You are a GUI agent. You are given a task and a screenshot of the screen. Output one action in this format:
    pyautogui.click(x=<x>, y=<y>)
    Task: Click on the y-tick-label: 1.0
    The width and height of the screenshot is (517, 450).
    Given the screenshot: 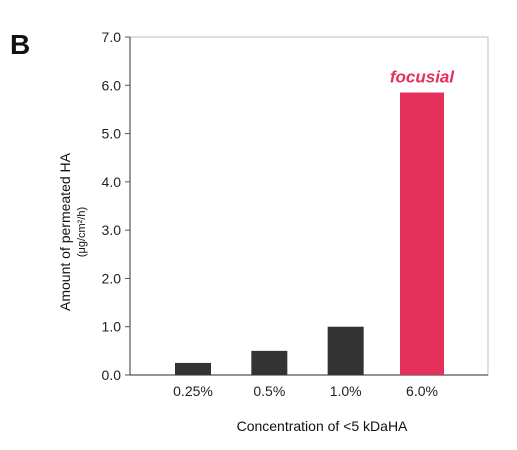 What is the action you would take?
    pyautogui.click(x=112, y=327)
    